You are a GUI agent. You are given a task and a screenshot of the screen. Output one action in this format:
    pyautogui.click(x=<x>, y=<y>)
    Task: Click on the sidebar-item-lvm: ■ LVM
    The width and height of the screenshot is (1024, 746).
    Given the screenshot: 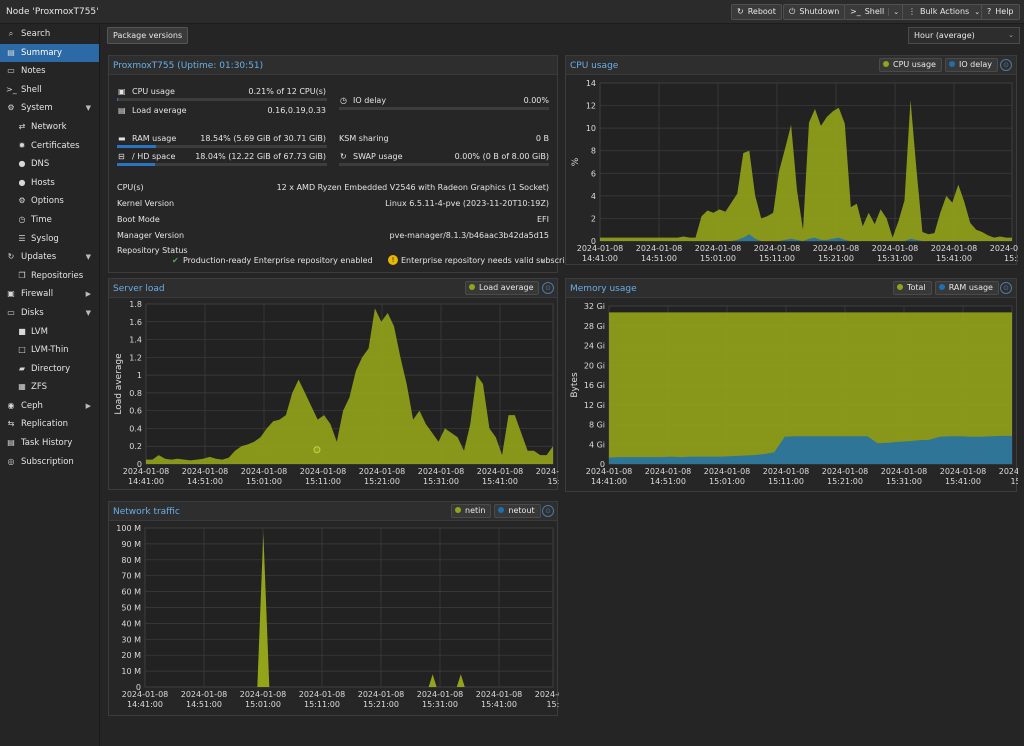 What is the action you would take?
    pyautogui.click(x=49, y=332)
    